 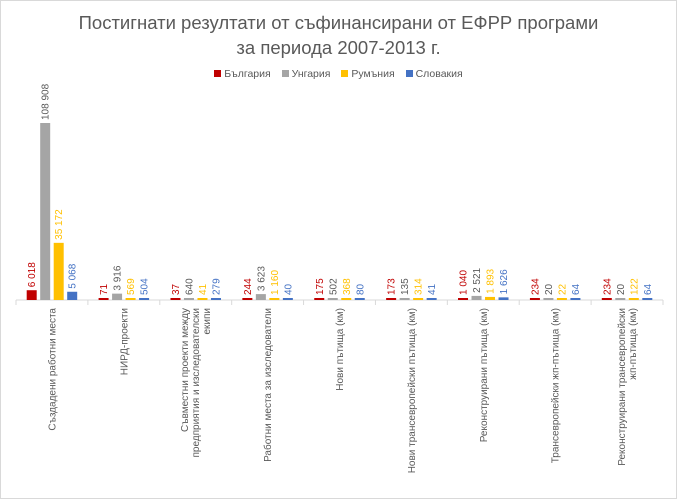 I want to click on legend-label: Унгария, so click(x=311, y=74).